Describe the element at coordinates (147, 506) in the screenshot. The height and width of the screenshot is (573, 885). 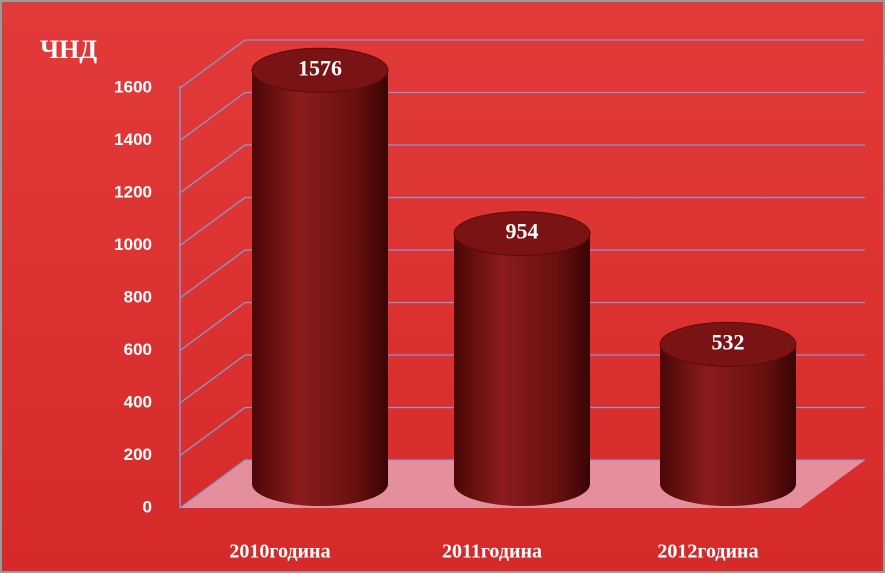
I see `y-tick-label: 0` at that location.